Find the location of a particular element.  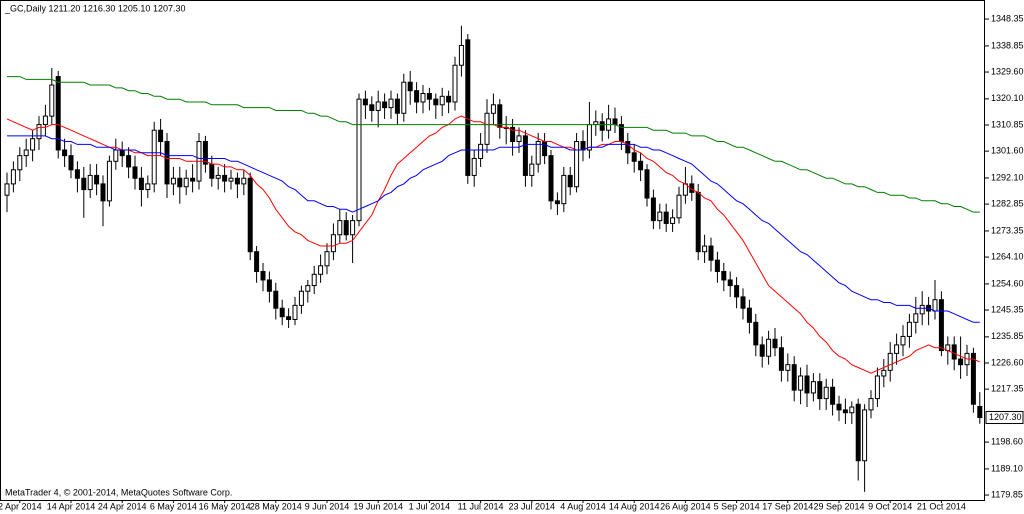

x-tick-label: 9 Oct 2014 is located at coordinates (890, 506).